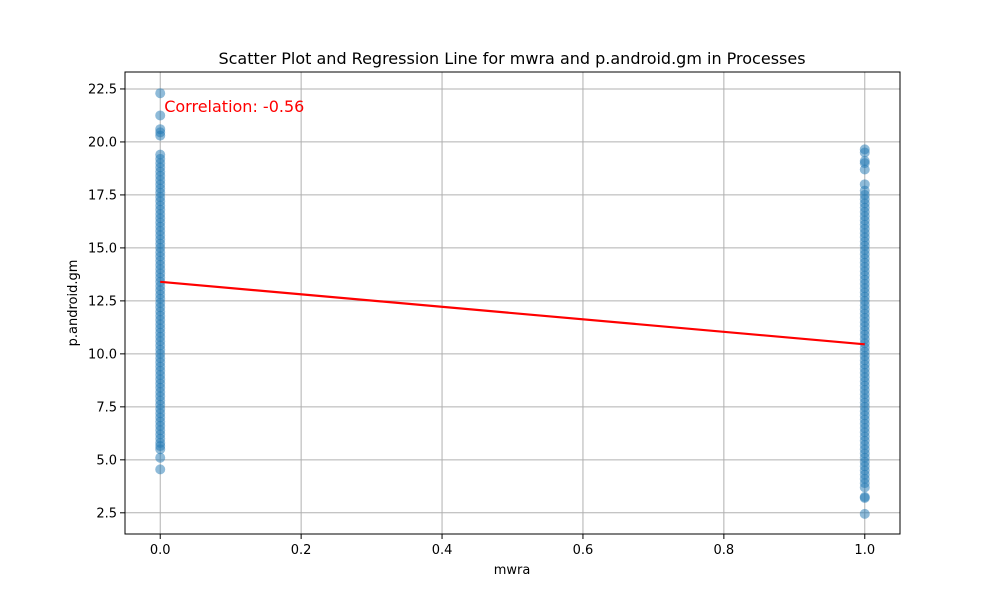  What do you see at coordinates (724, 550) in the screenshot?
I see `x-tick-label: 0.8` at bounding box center [724, 550].